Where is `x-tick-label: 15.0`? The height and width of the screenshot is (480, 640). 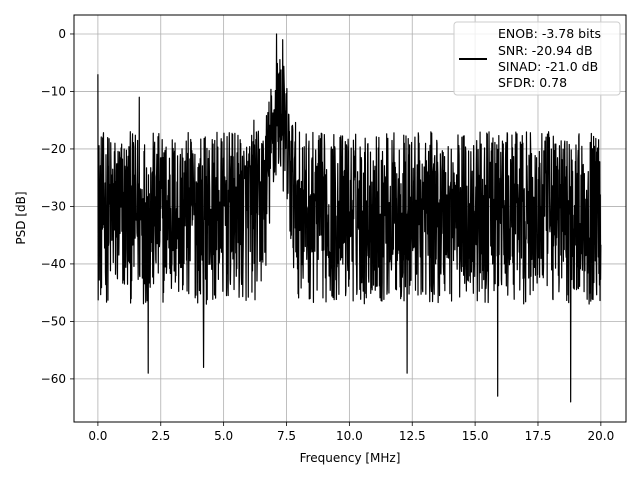 x-tick-label: 15.0 is located at coordinates (475, 436).